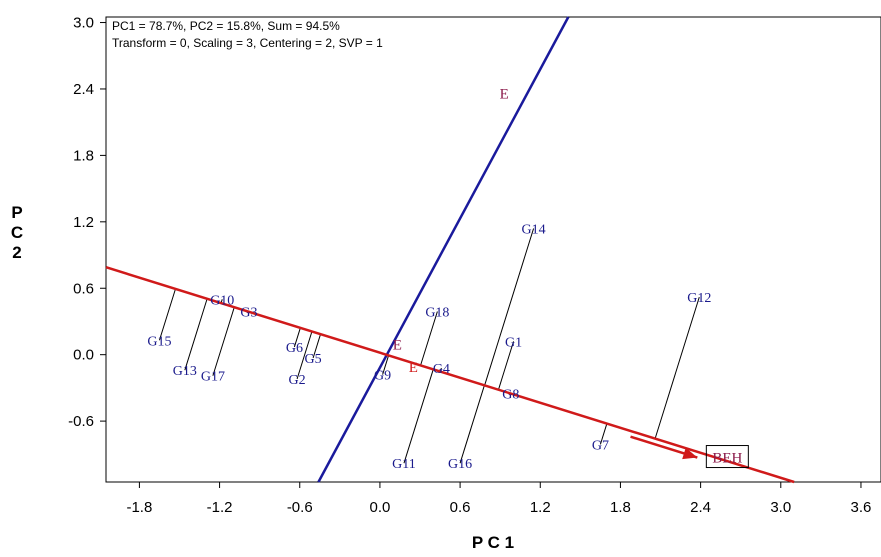 Image resolution: width=881 pixels, height=557 pixels. I want to click on genotype-label-g13: G13, so click(185, 371).